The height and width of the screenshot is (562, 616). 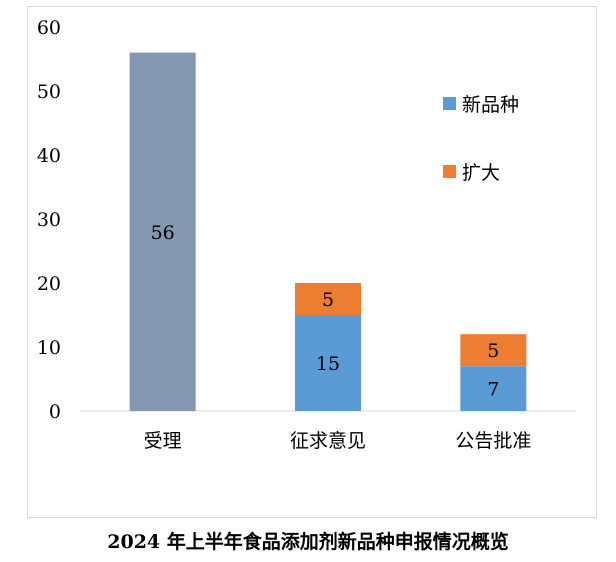 I want to click on data-label: 7, so click(x=493, y=390).